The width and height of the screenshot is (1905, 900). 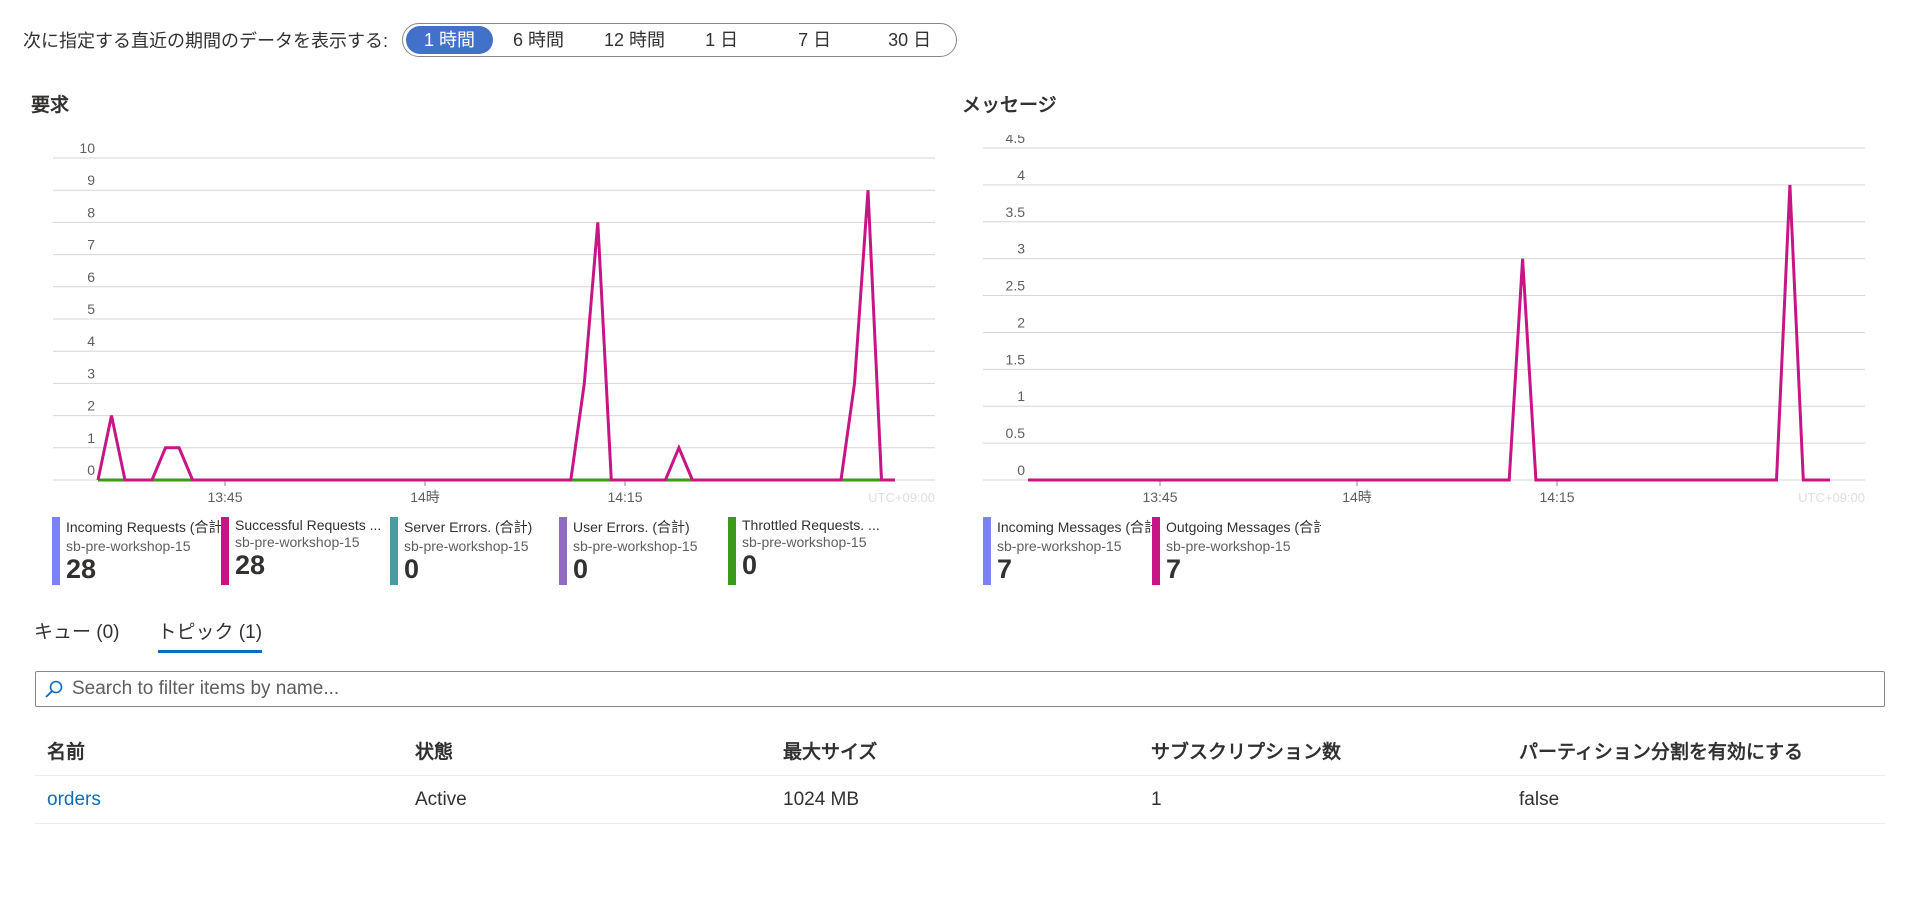 What do you see at coordinates (680, 39) in the screenshot?
I see `time-range-options: 1 時間 6 時間 12 時間 1 日 7 日 30 日` at bounding box center [680, 39].